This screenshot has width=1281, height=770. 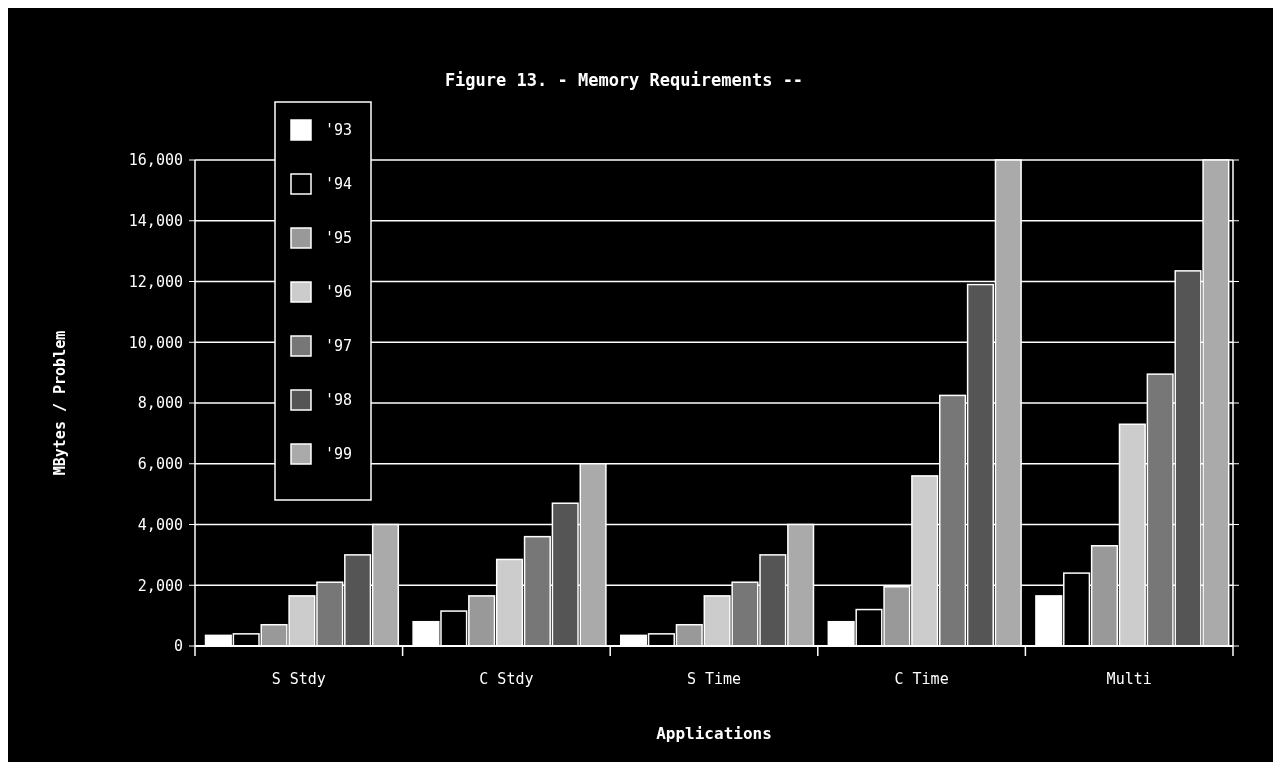 I want to click on y-tick-label: 4,000, so click(x=160, y=524).